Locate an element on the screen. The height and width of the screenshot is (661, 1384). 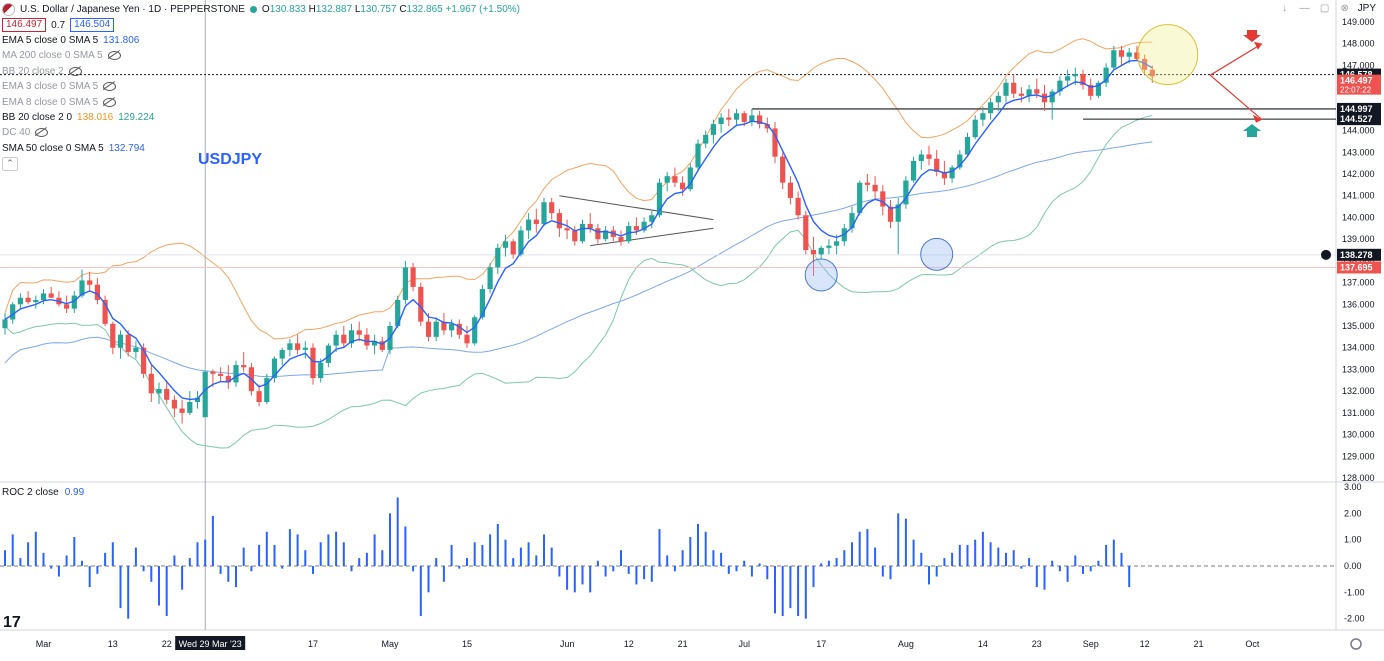
projection-up-arrowhead is located at coordinates (1258, 45).